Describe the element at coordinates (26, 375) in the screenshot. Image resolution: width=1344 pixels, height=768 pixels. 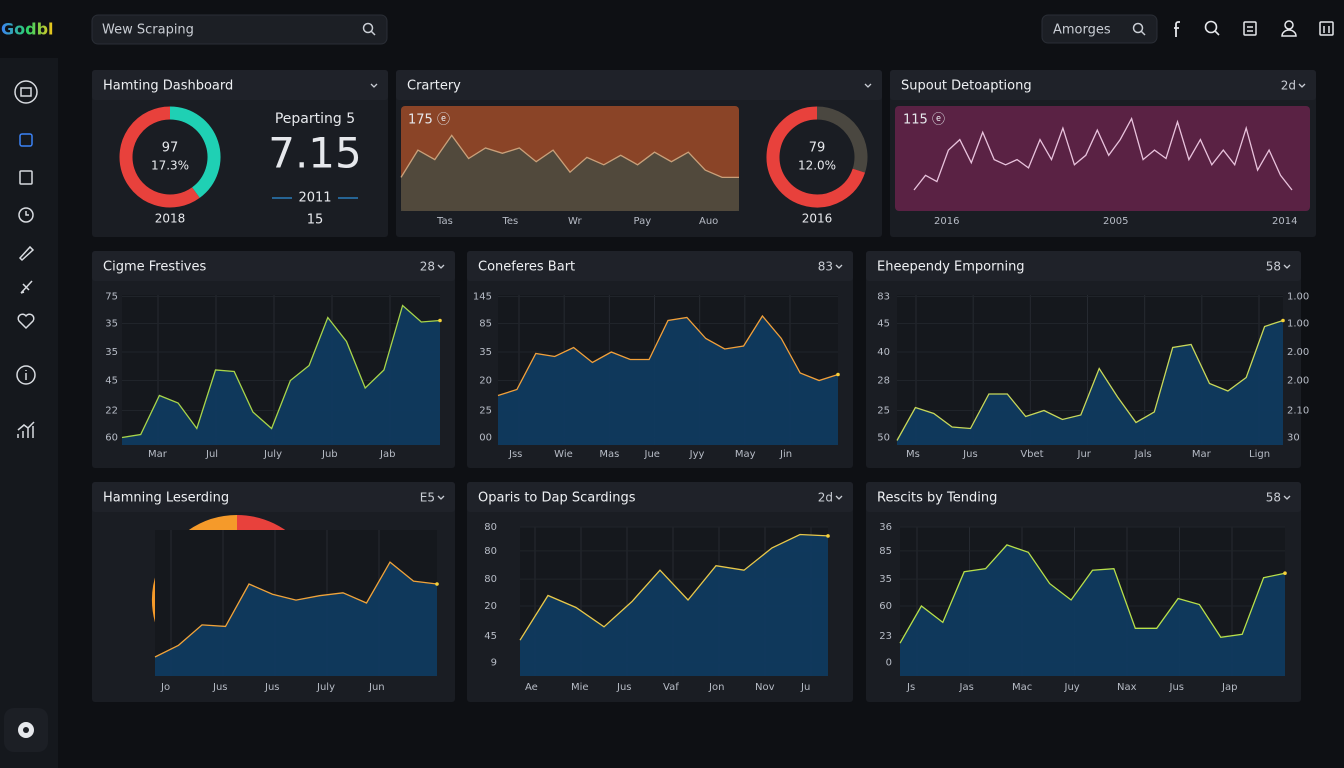
I see `nav-info` at that location.